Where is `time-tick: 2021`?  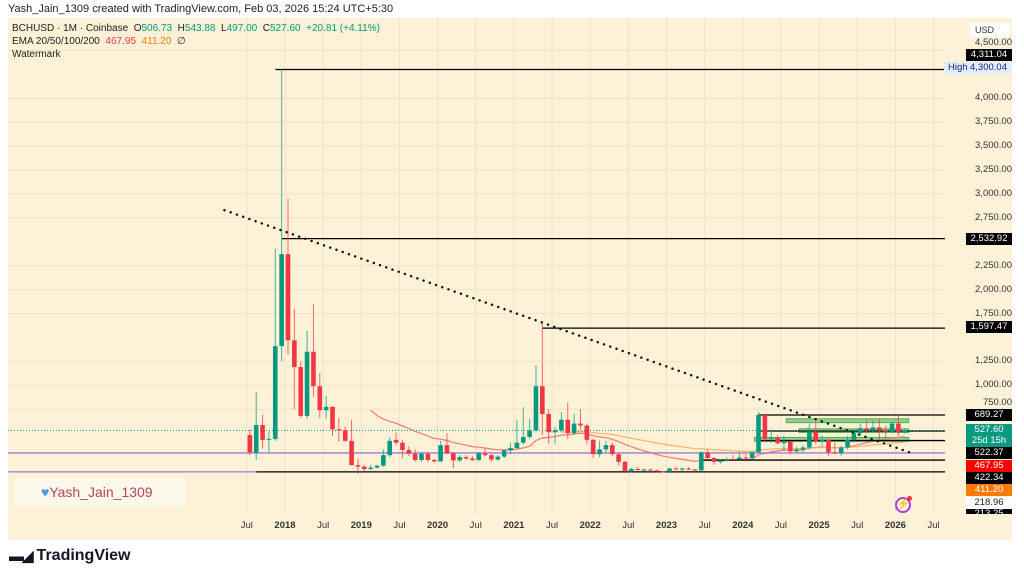
time-tick: 2021 is located at coordinates (514, 525).